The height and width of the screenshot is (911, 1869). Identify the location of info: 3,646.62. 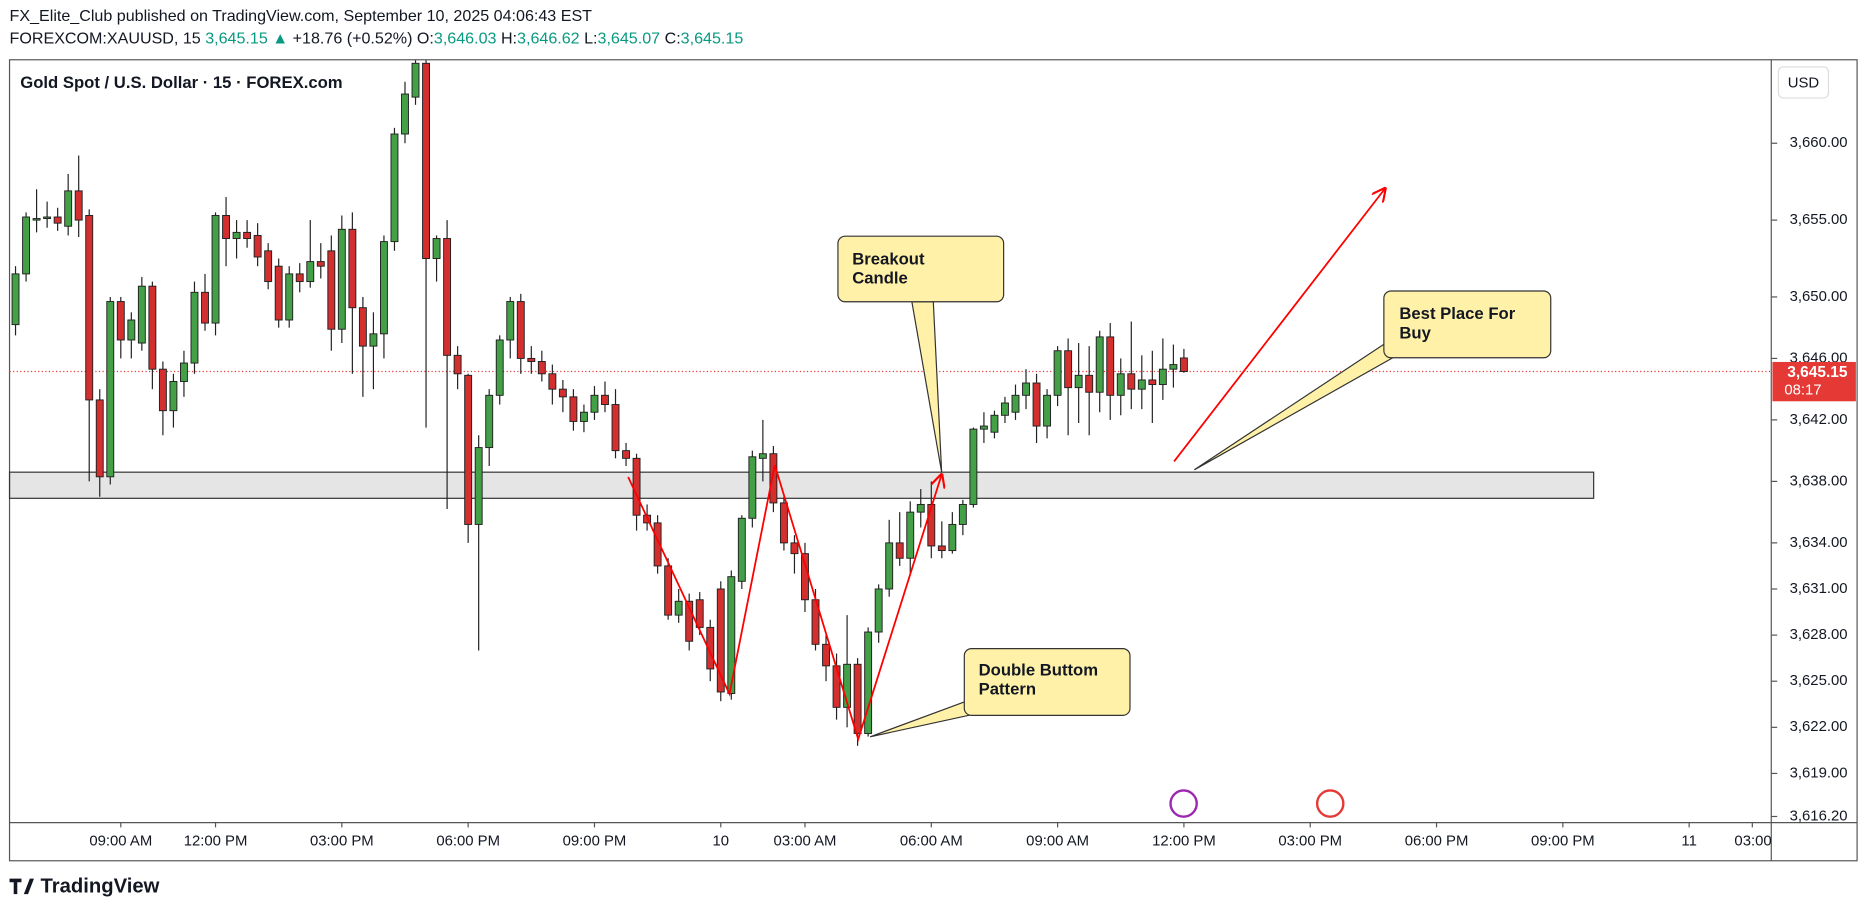
(548, 39).